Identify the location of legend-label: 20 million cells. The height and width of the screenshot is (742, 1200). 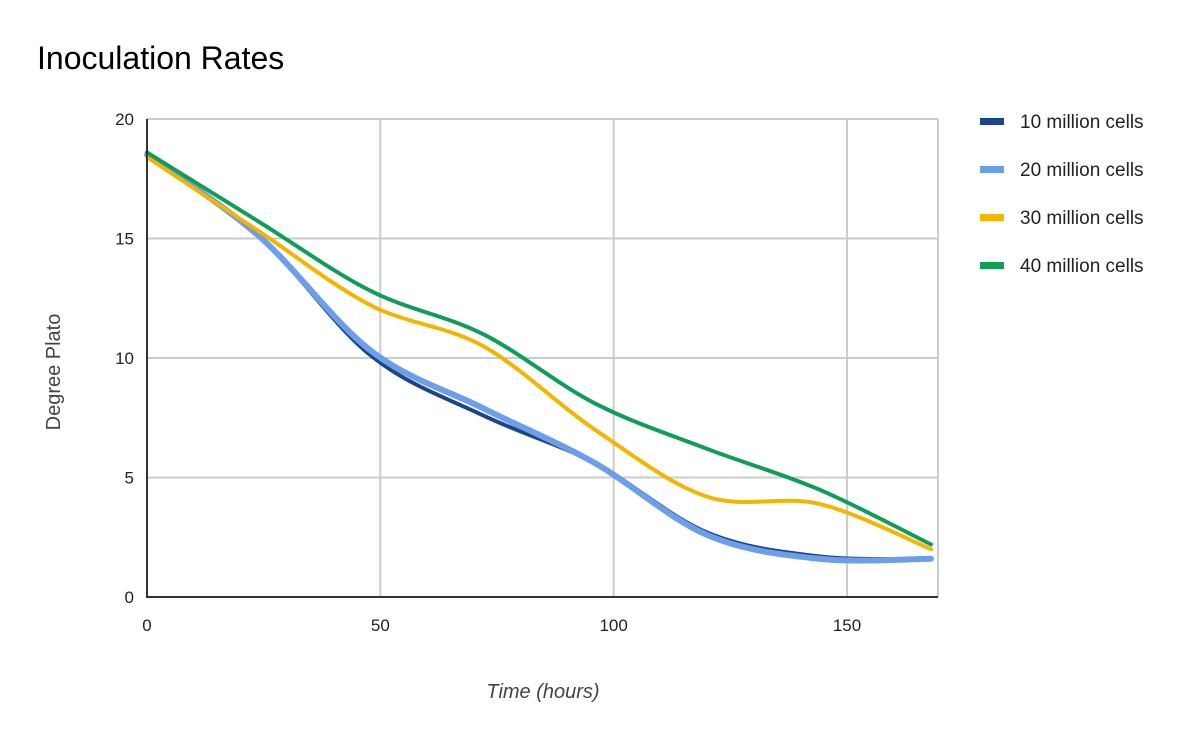
(1082, 170).